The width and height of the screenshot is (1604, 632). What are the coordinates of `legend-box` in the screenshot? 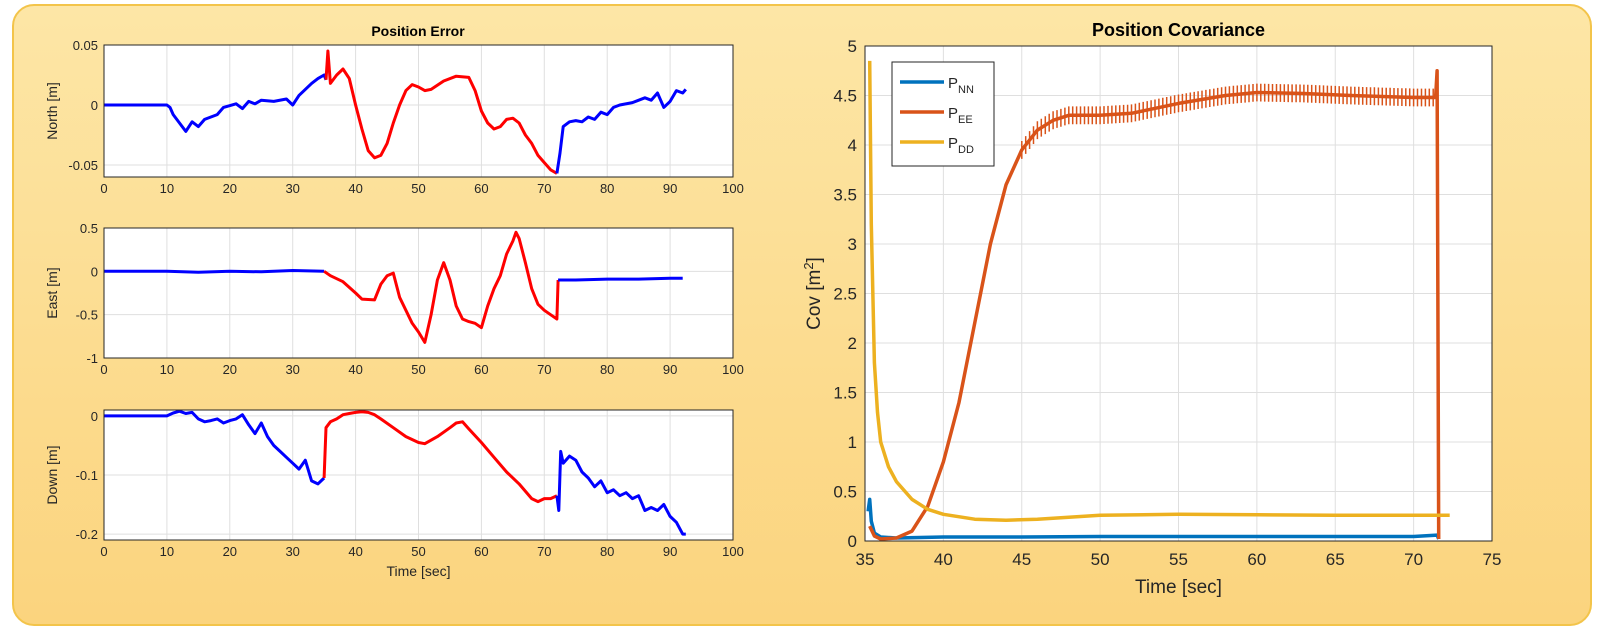 It's located at (943, 114).